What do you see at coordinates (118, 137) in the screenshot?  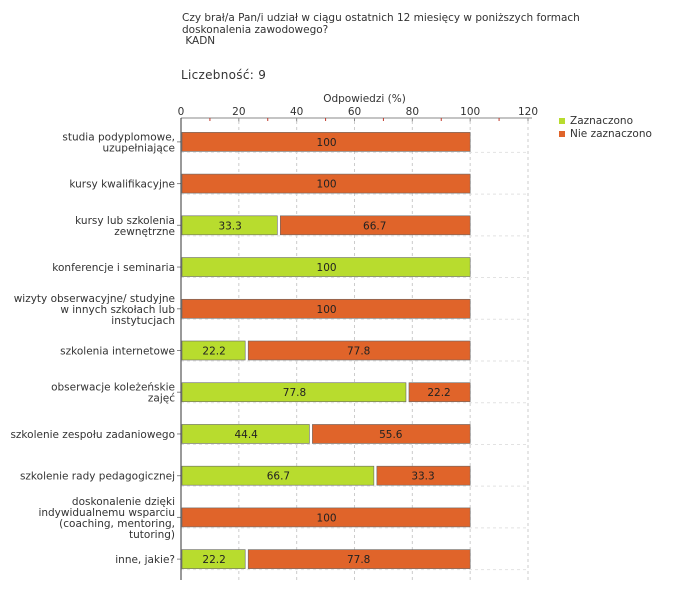 I see `category-label: studia podyplomowe,` at bounding box center [118, 137].